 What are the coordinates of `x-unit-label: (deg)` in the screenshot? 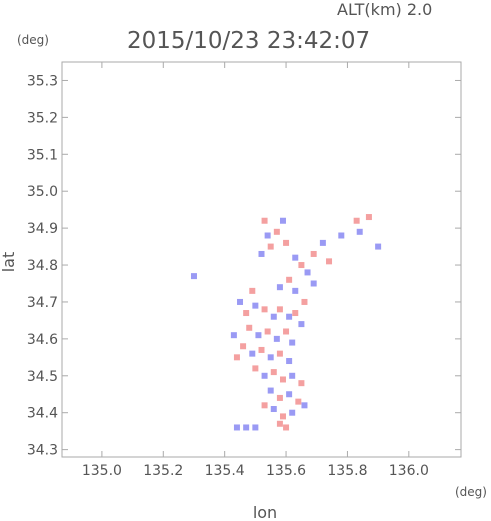 It's located at (471, 492).